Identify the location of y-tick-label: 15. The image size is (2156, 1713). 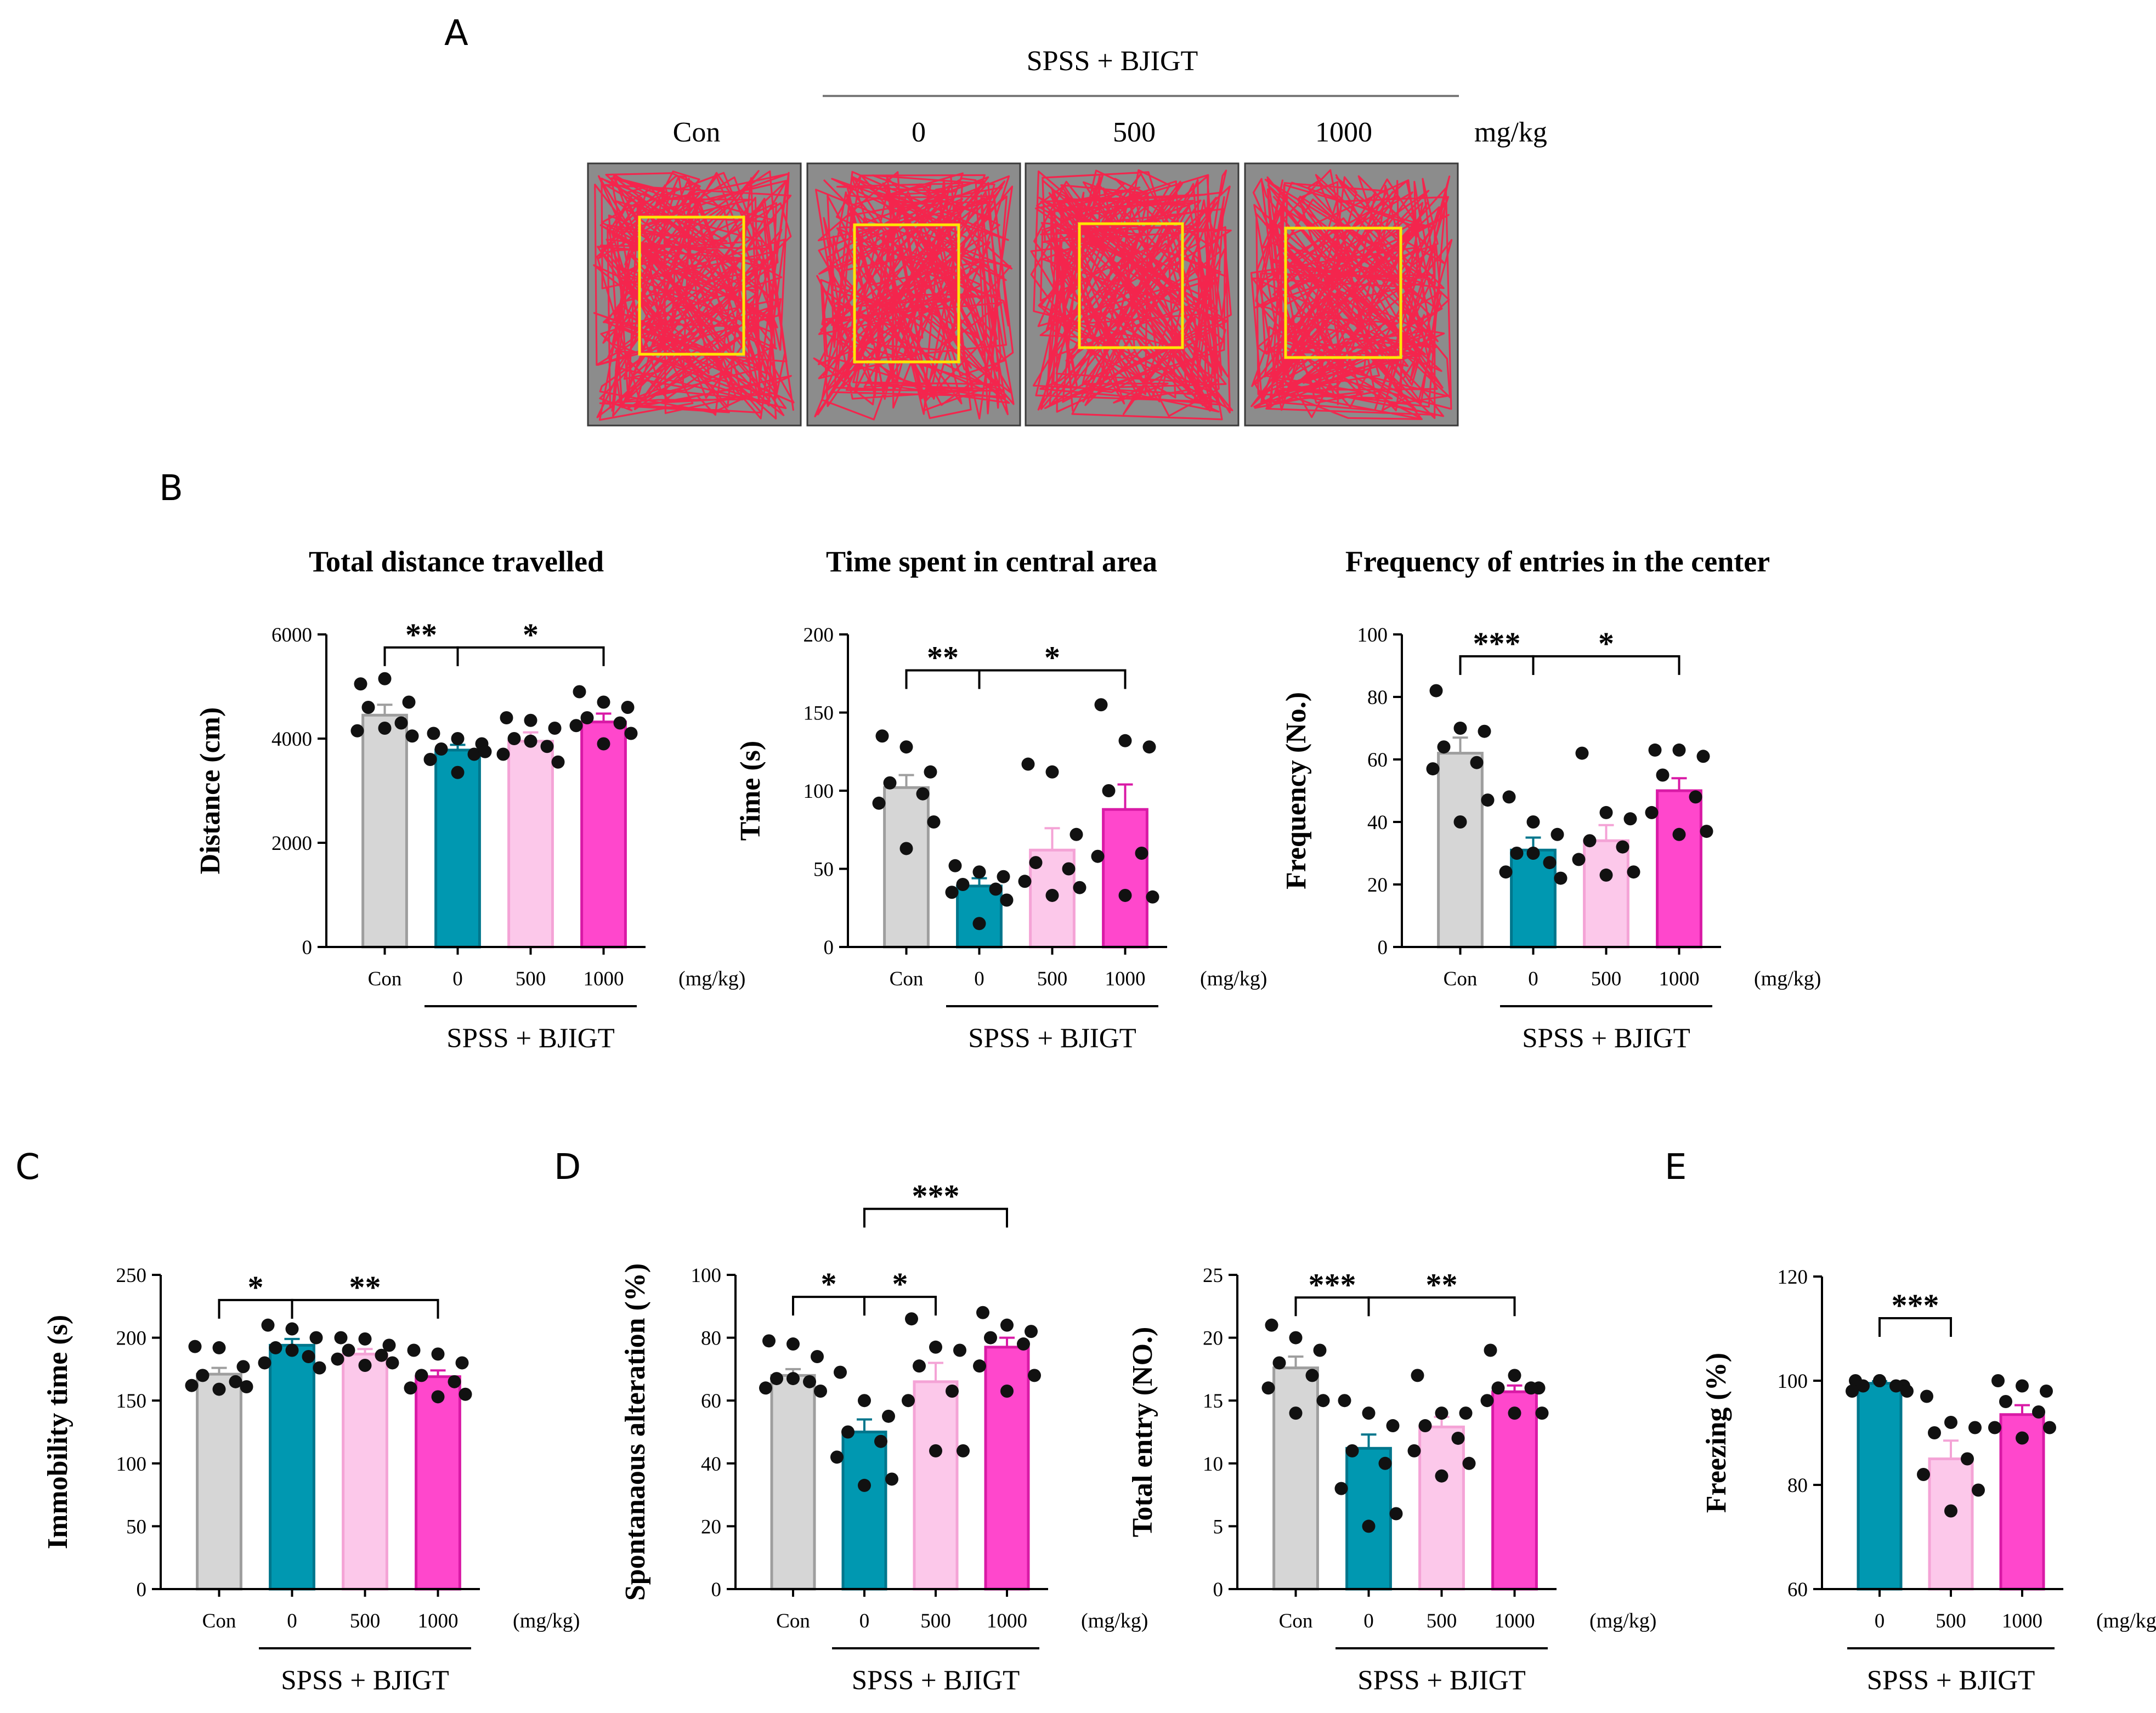
(1213, 1401).